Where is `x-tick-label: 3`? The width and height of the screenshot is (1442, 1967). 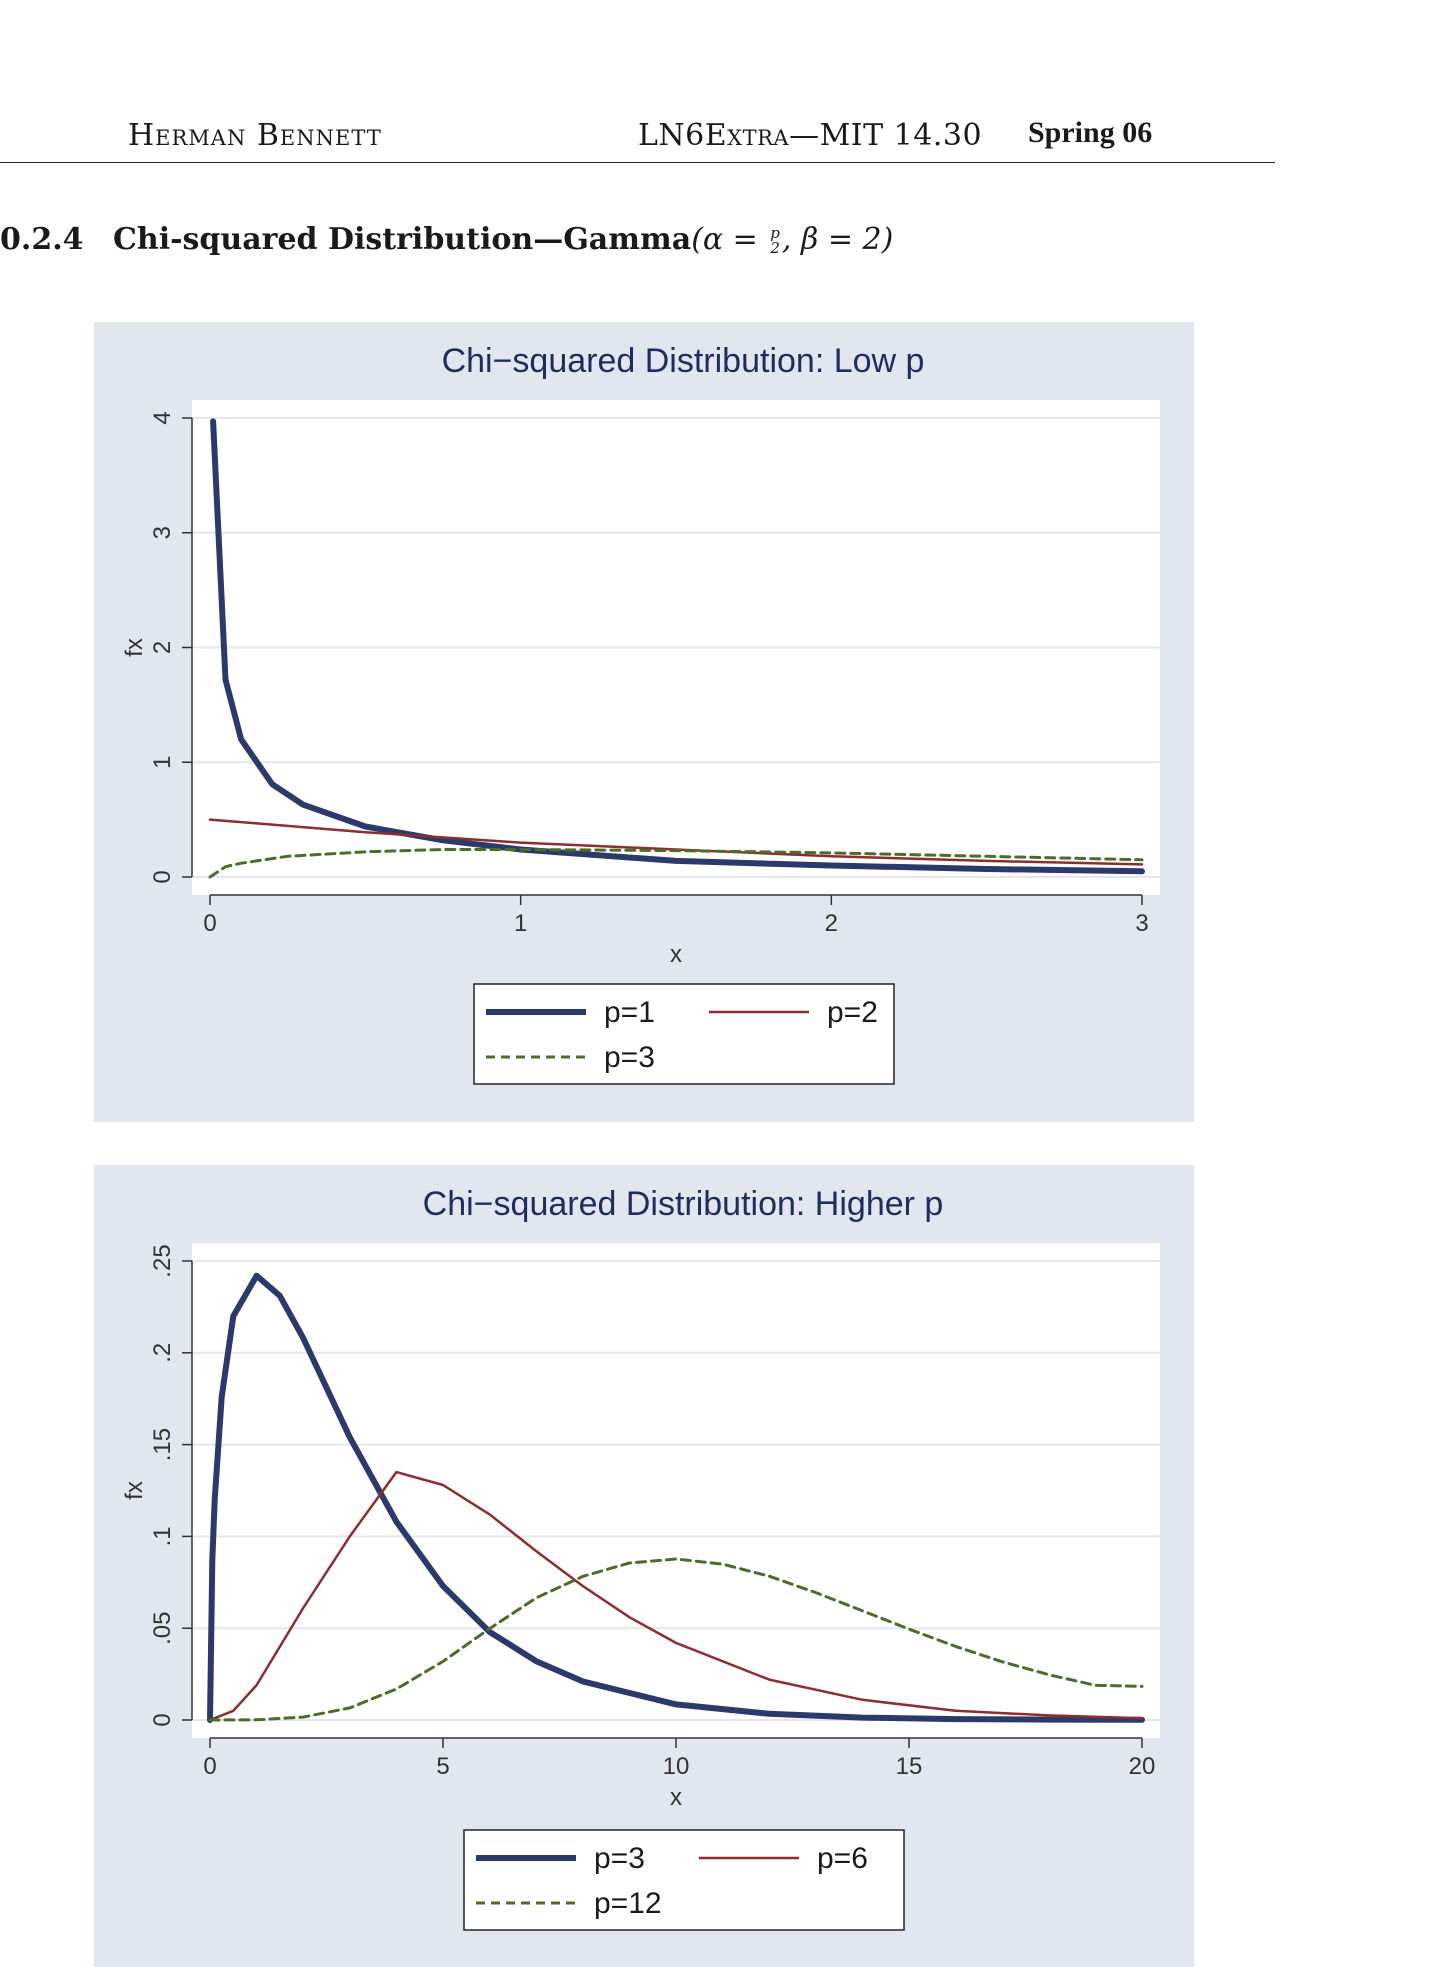
x-tick-label: 3 is located at coordinates (1141, 923).